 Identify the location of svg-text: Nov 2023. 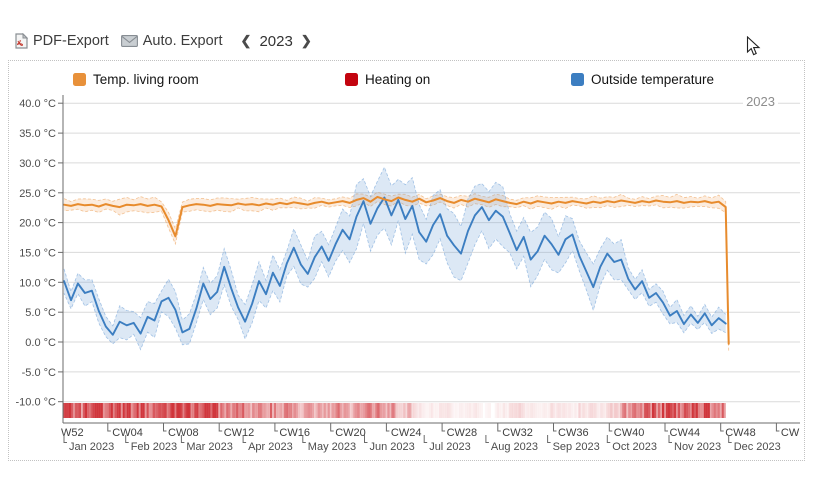
(697, 447).